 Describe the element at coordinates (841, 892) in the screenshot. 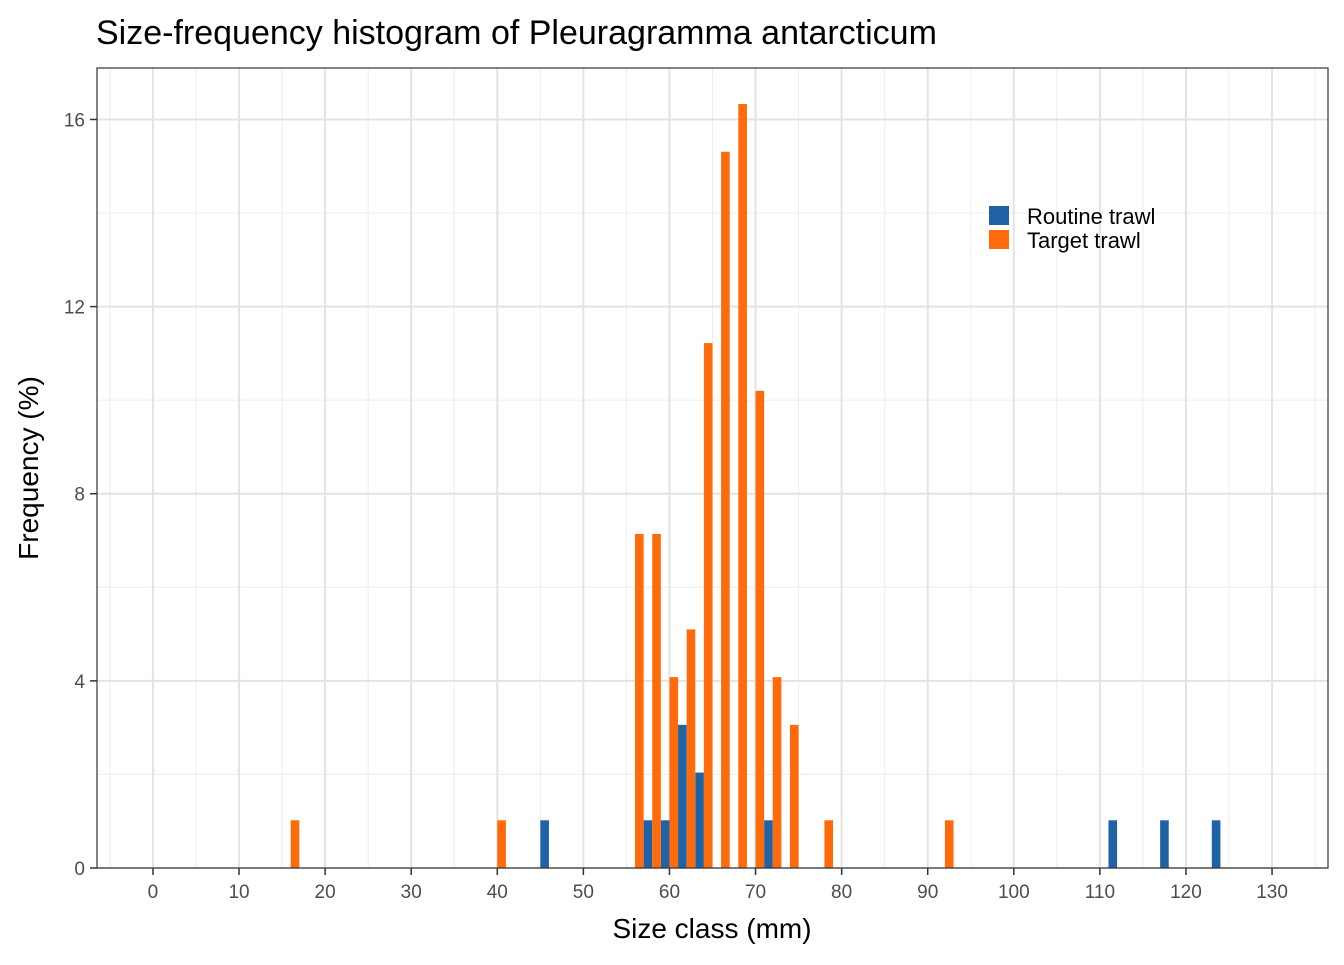

I see `x-tick-label: 80` at that location.